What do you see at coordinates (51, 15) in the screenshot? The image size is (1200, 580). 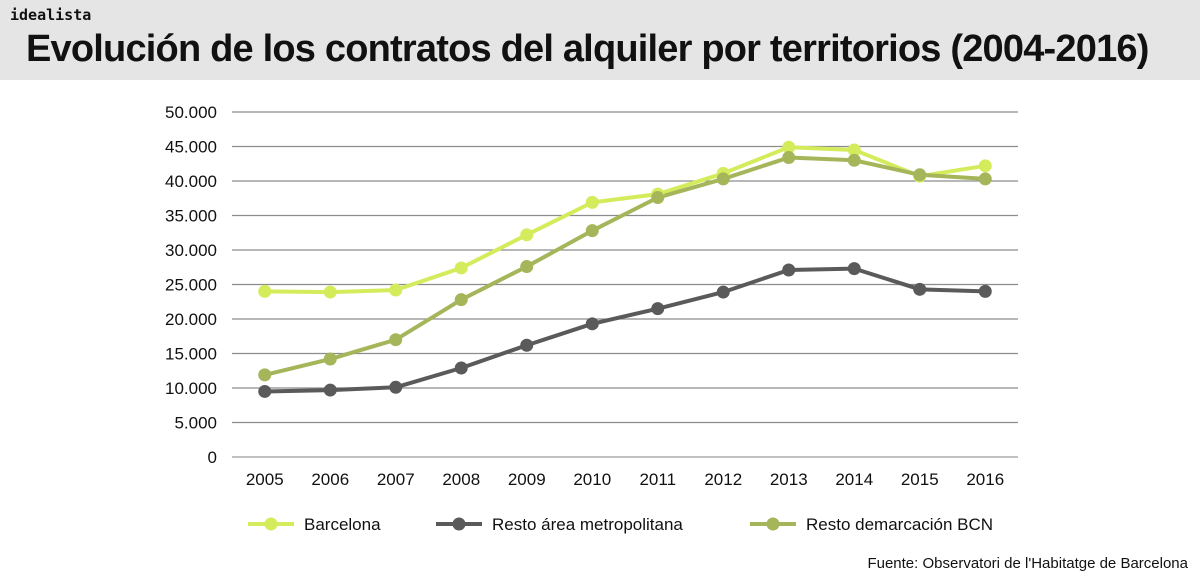 I see `brand-logo: idealista` at bounding box center [51, 15].